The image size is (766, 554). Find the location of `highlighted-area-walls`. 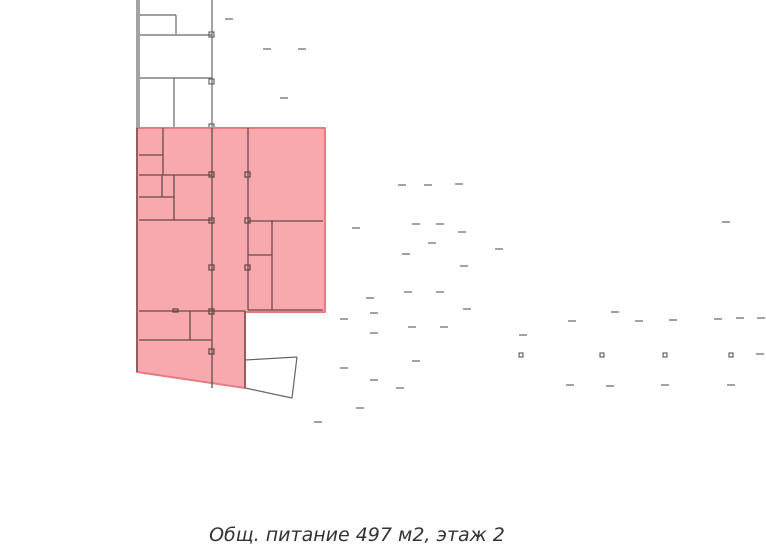

highlighted-area-walls is located at coordinates (229, 258).